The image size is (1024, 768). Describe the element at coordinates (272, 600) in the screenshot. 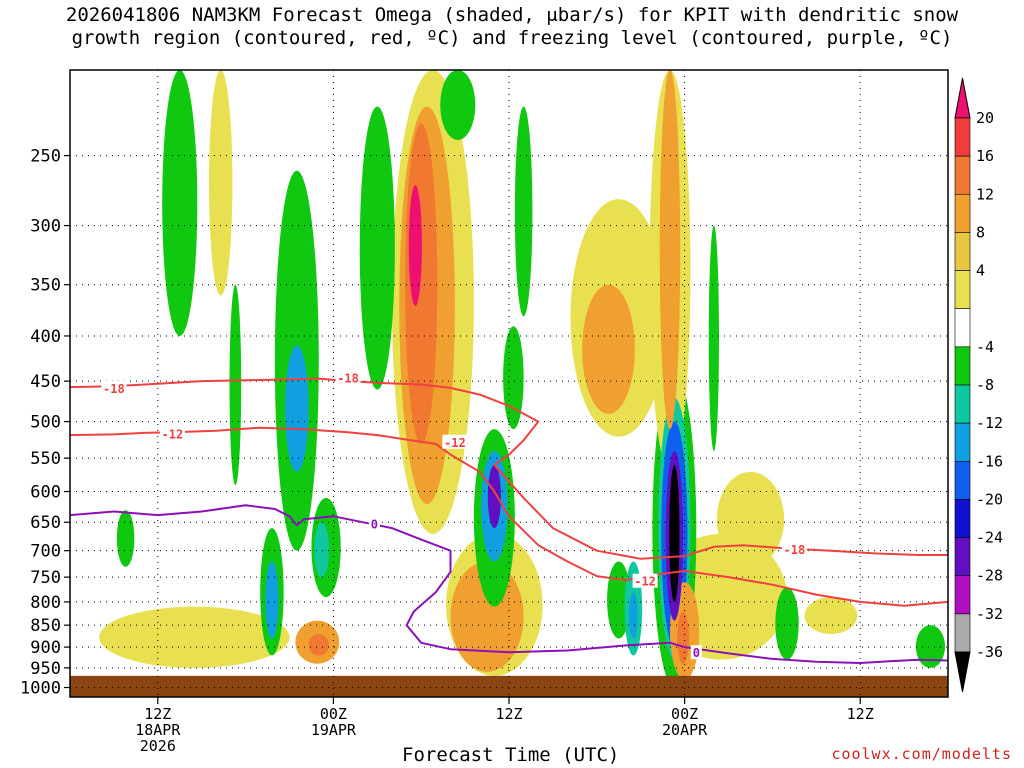

I see `omega-region-ascent-cyan-lowlevel` at that location.